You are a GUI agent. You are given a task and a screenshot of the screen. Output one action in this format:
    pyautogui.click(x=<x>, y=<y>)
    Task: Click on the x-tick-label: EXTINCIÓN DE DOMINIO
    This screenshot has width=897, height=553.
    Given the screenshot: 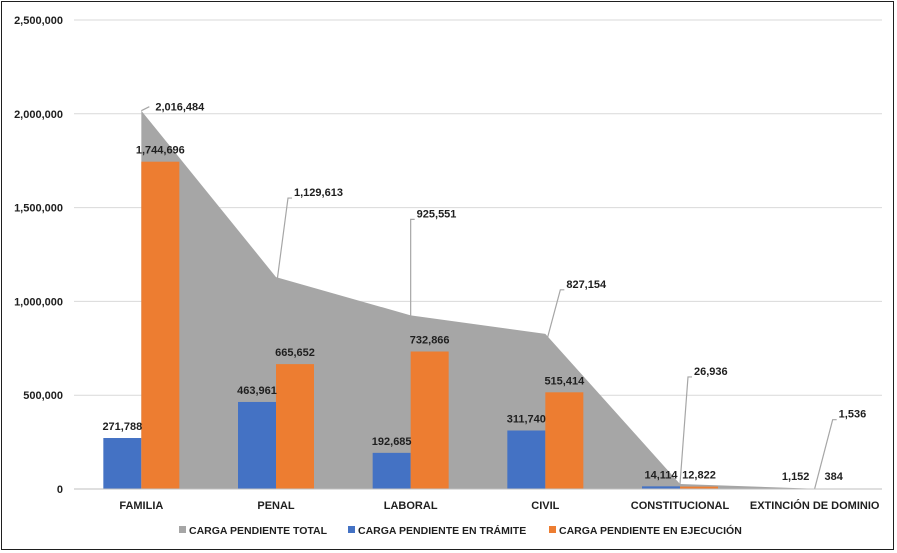 What is the action you would take?
    pyautogui.click(x=815, y=505)
    